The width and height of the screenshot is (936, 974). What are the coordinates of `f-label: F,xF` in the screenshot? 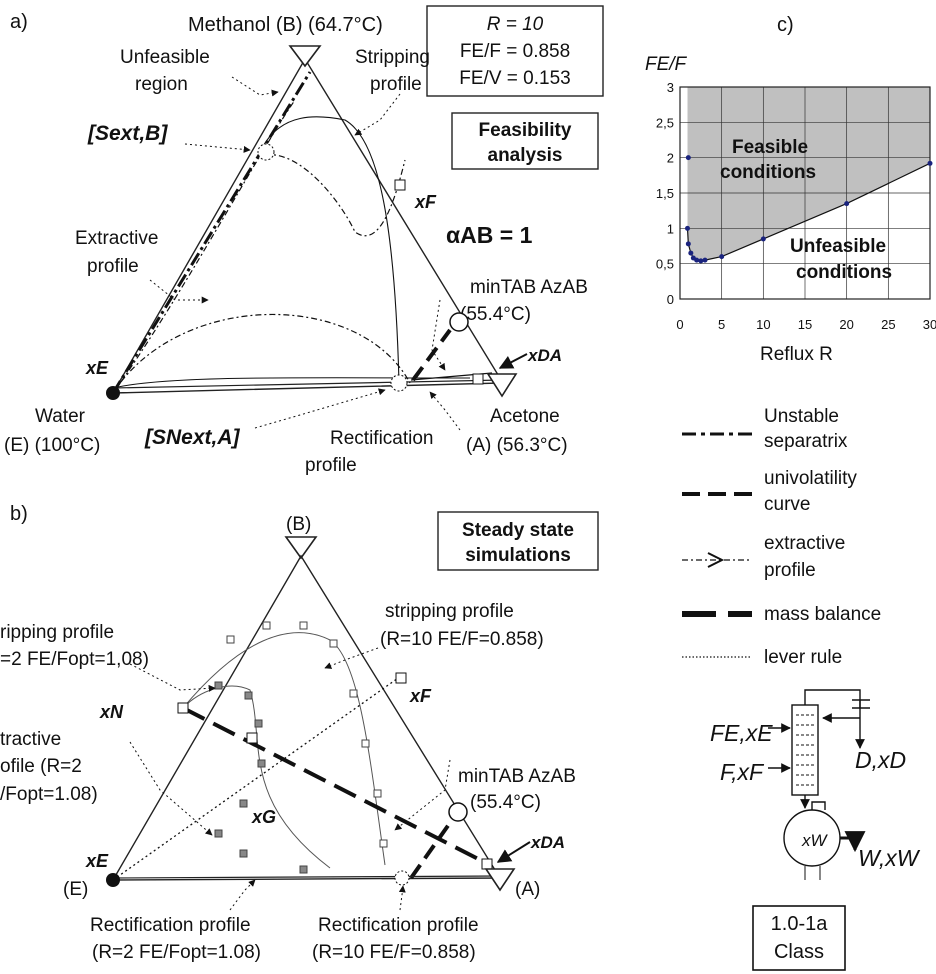 It's located at (742, 772).